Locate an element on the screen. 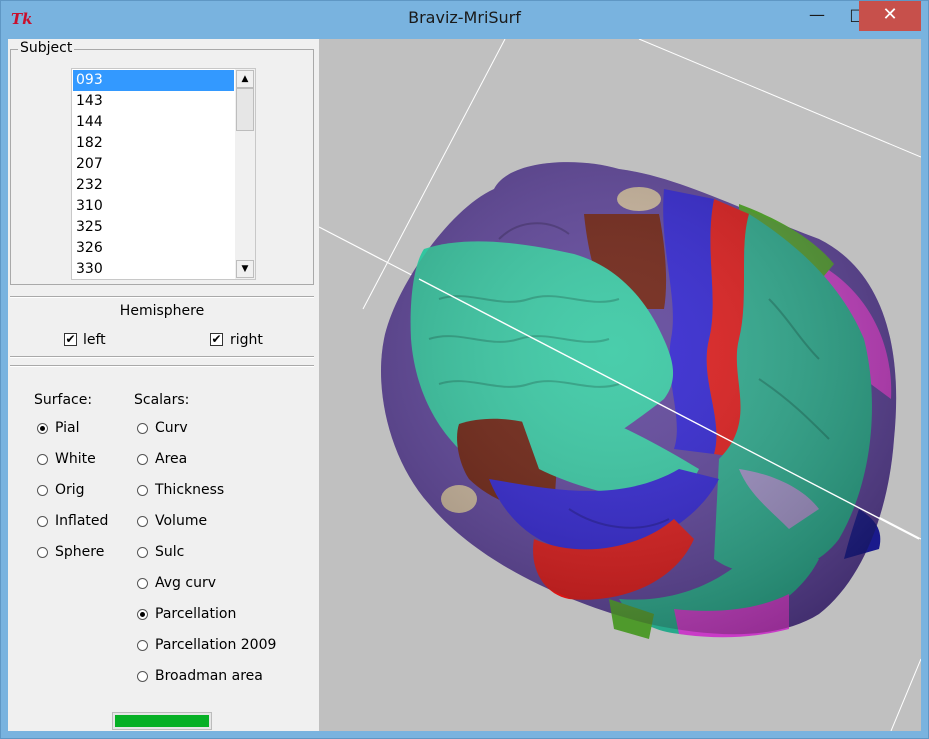 The image size is (929, 739). close-icon: ✕ is located at coordinates (890, 14).